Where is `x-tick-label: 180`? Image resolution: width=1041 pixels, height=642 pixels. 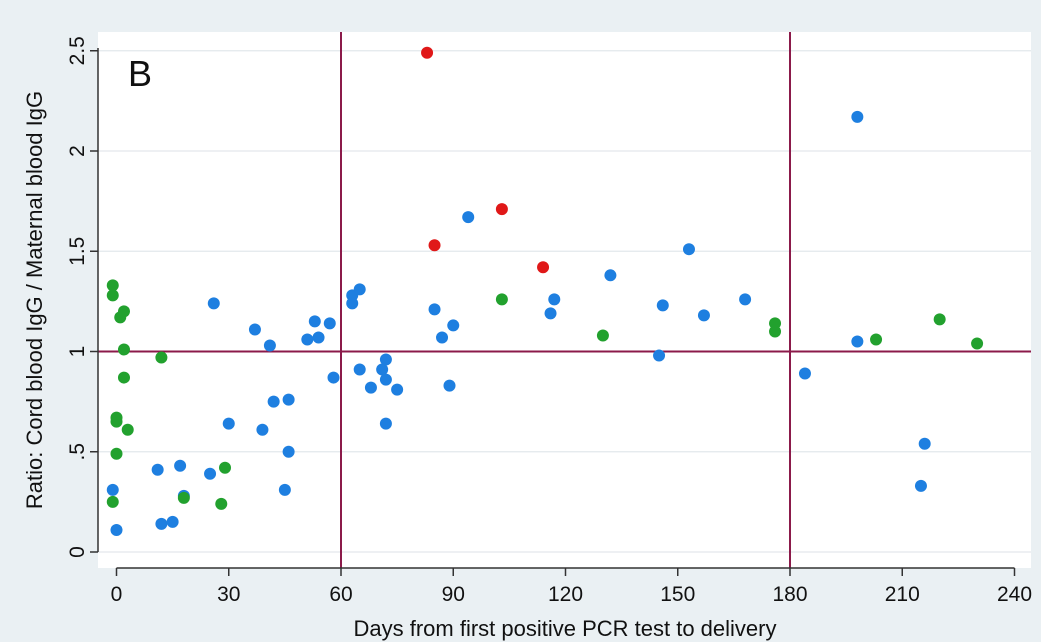 x-tick-label: 180 is located at coordinates (789, 594).